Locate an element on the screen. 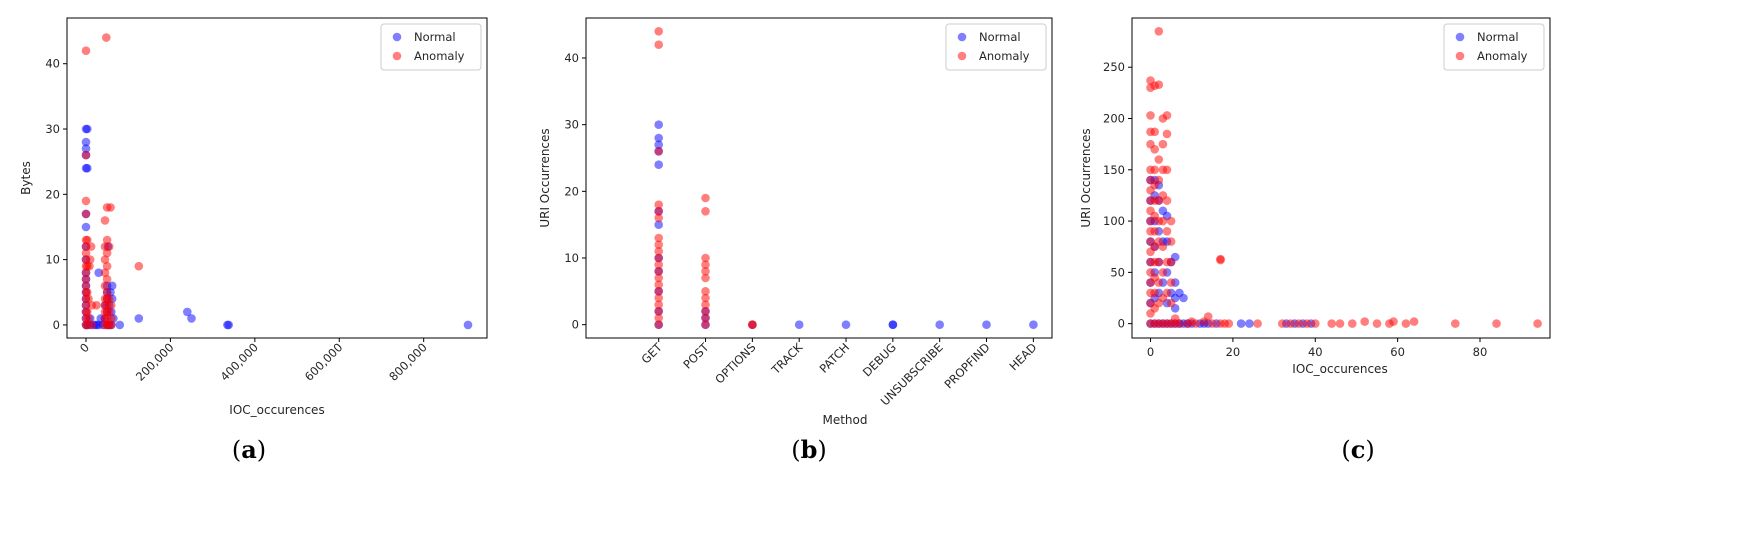  x-tick-label: 600,000 is located at coordinates (324, 362).